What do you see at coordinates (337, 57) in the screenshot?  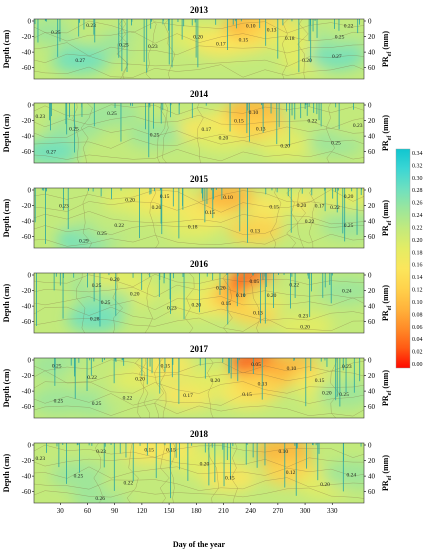 I see `contour-label: 0.27` at bounding box center [337, 57].